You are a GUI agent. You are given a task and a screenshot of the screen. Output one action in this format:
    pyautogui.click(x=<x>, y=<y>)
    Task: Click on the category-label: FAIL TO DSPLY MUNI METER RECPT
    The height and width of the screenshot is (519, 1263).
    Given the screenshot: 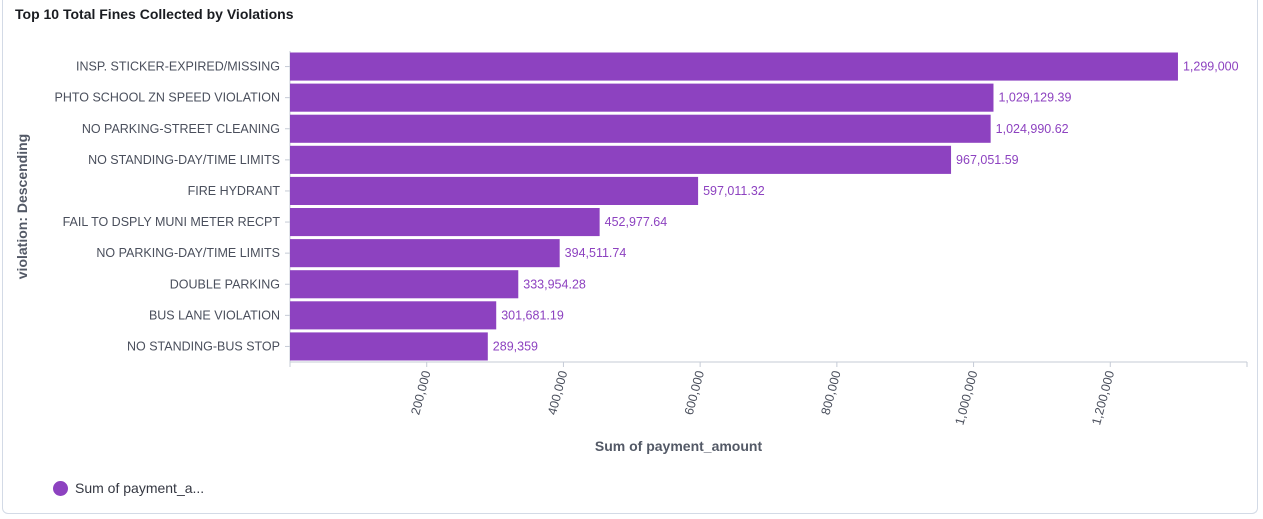 What is the action you would take?
    pyautogui.click(x=172, y=222)
    